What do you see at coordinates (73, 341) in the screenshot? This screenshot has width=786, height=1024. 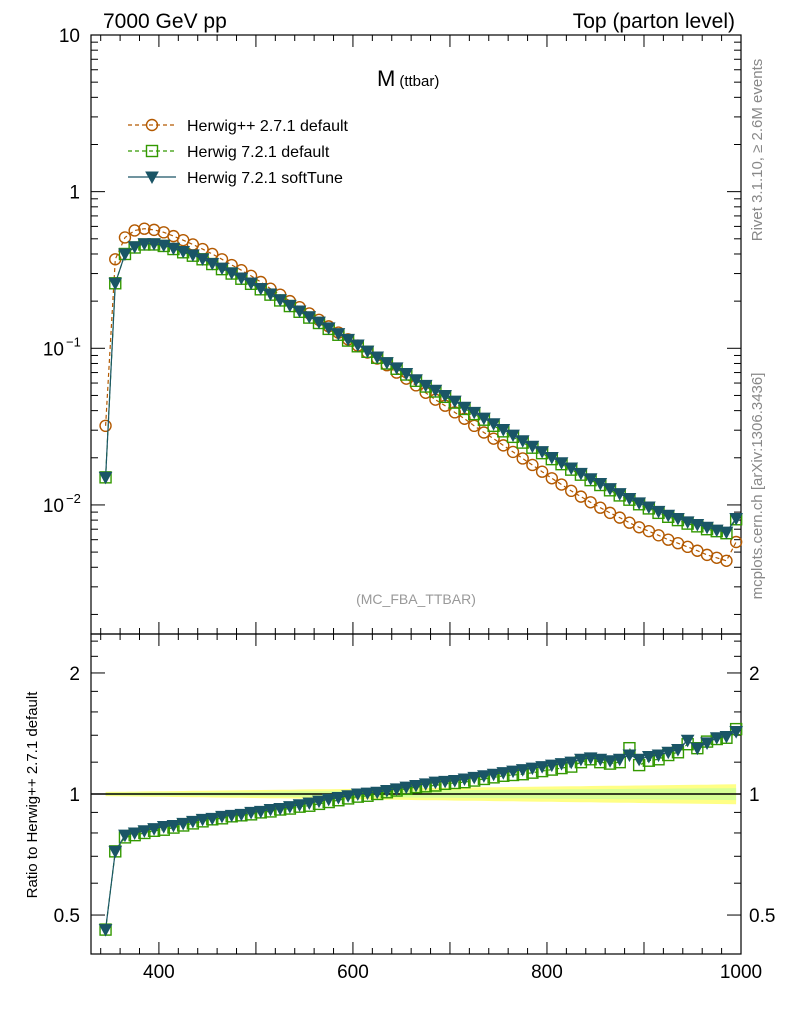 I see `y-tick-exponent: −1` at bounding box center [73, 341].